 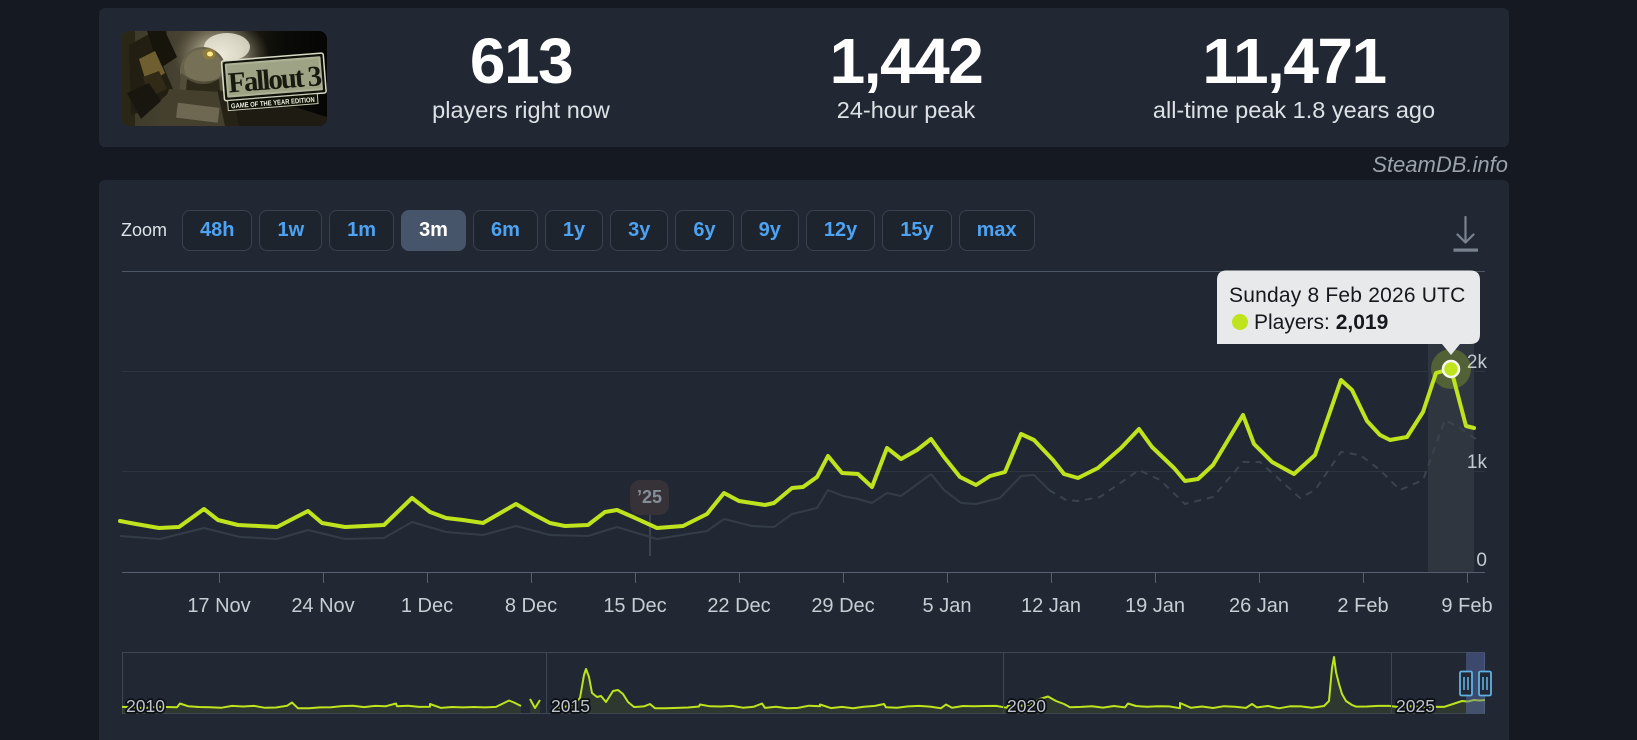 I want to click on svg-text: 17 Nov, so click(x=218, y=606).